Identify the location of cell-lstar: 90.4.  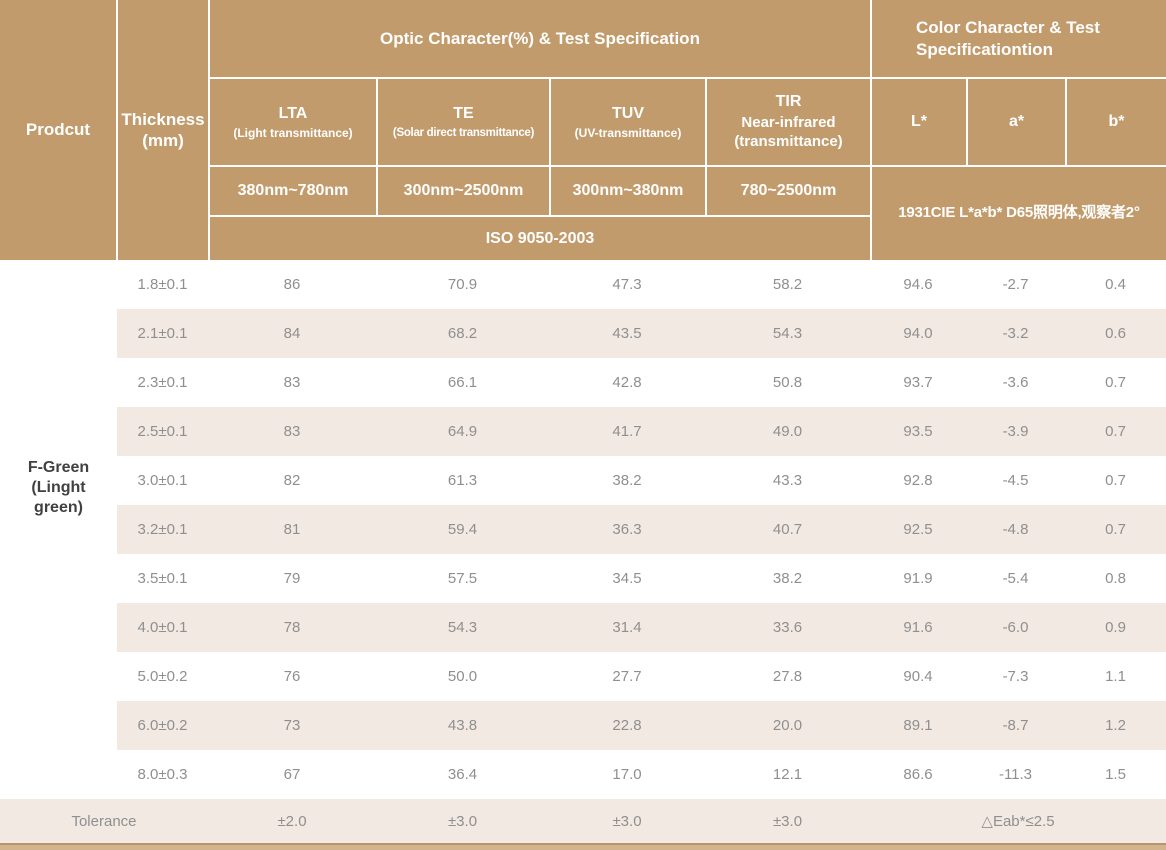
(918, 676).